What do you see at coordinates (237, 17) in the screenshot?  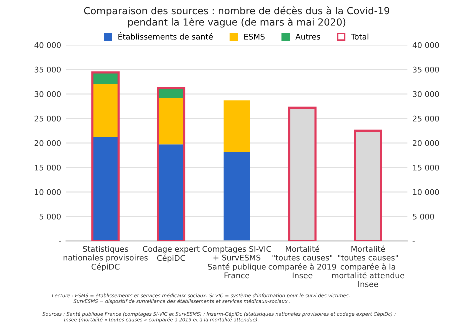 I see `chart-title: Comparaison des sources : nombre de décès dus à la Covid-19 pendant la 1ère vague (de mars à mai 2020)` at bounding box center [237, 17].